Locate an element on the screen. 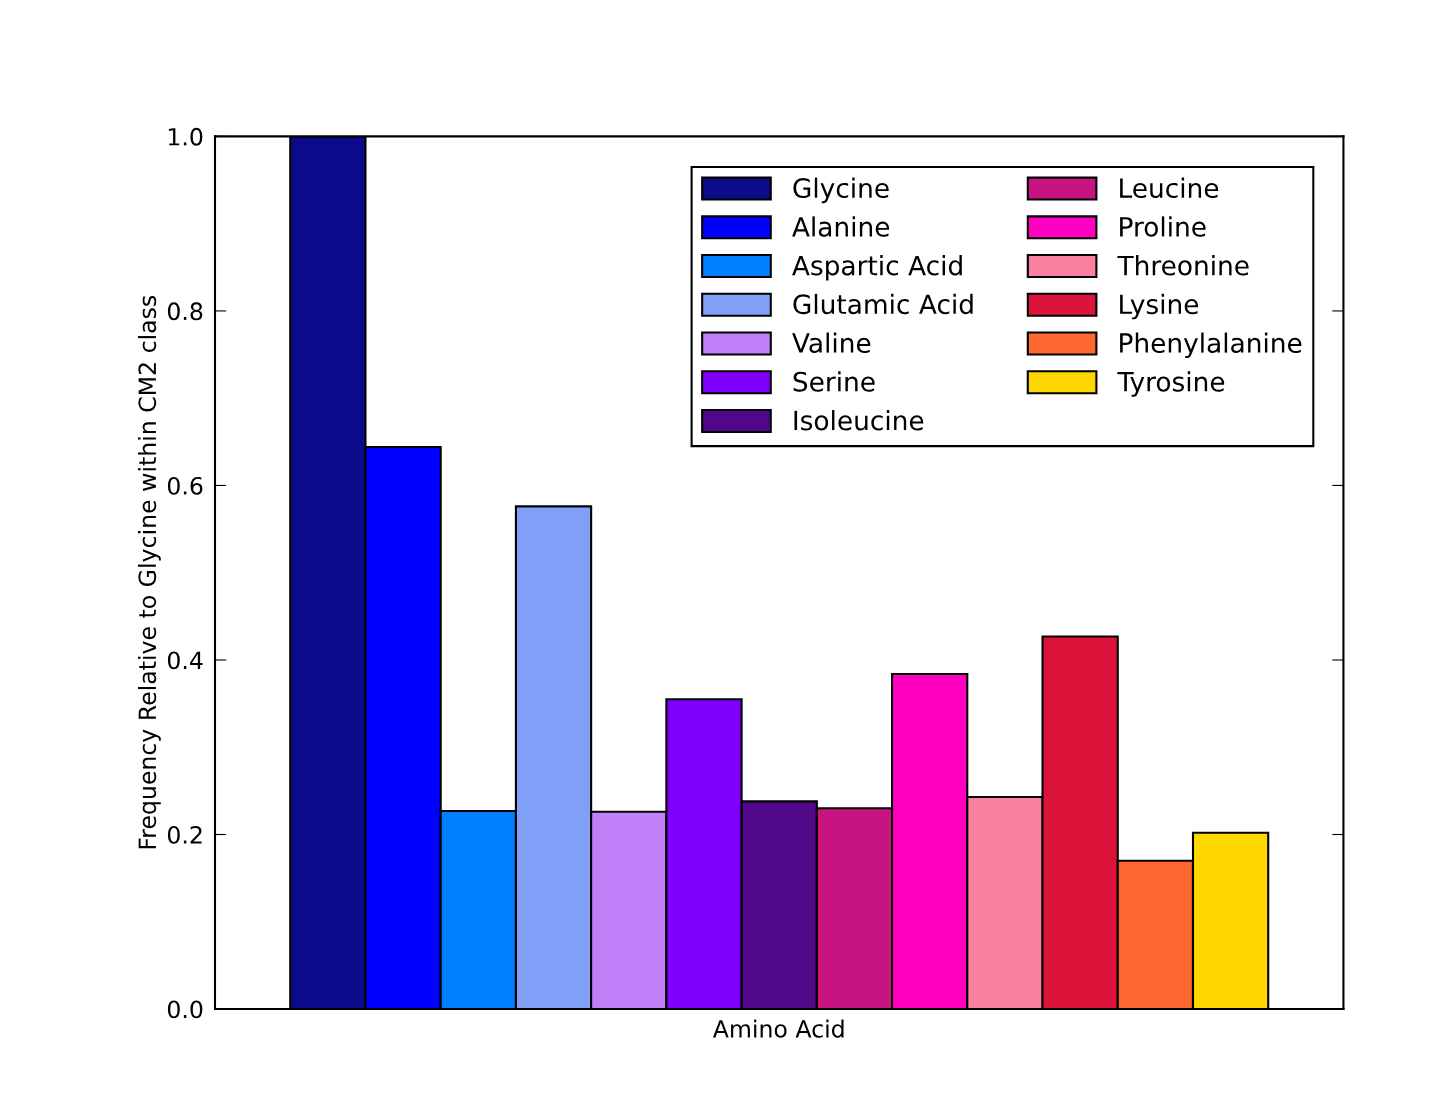  legend-label: Aspartic Acid is located at coordinates (877, 268).